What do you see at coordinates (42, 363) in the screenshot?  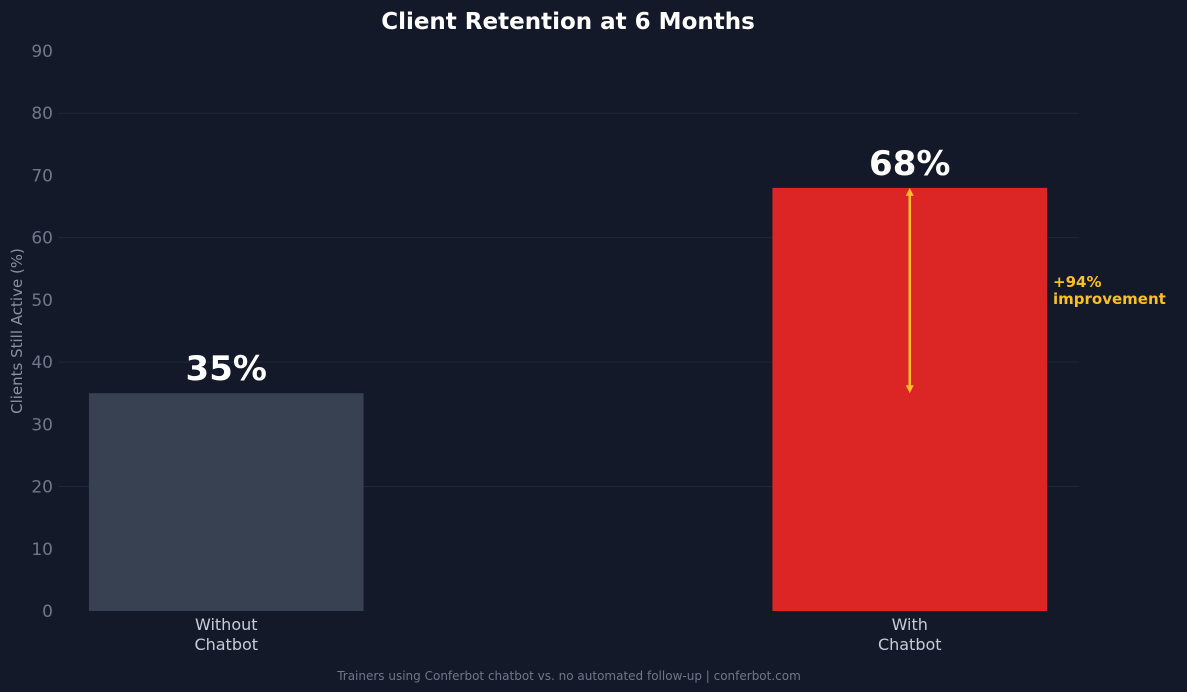 I see `y-tick-label: 40` at bounding box center [42, 363].